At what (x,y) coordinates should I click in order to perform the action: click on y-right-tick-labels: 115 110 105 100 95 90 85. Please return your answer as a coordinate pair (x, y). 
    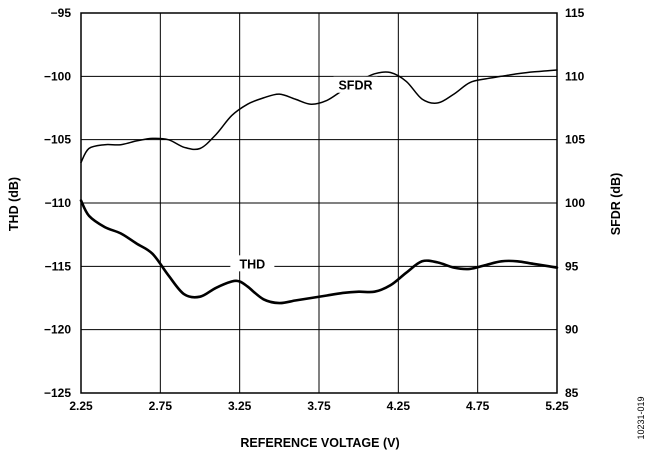
    Looking at the image, I should click on (575, 203).